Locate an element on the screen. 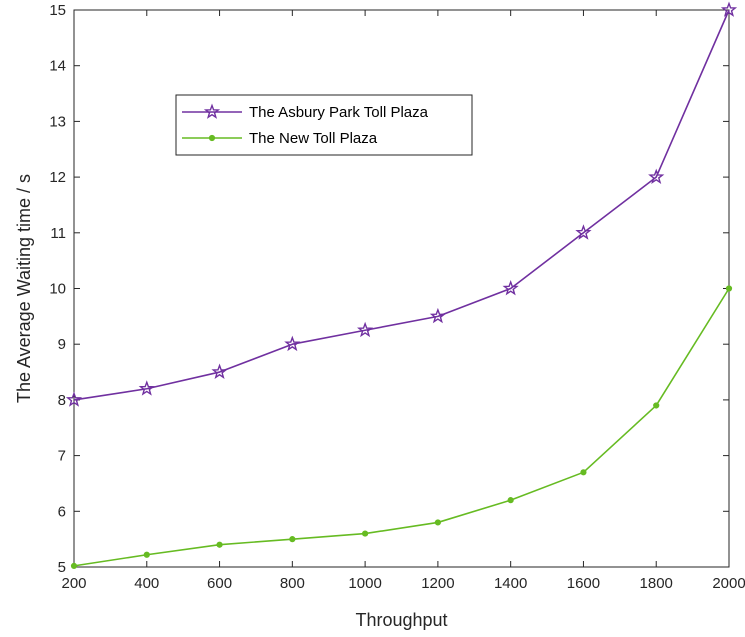 Image resolution: width=745 pixels, height=637 pixels. y-tick-label: 6 is located at coordinates (62, 511).